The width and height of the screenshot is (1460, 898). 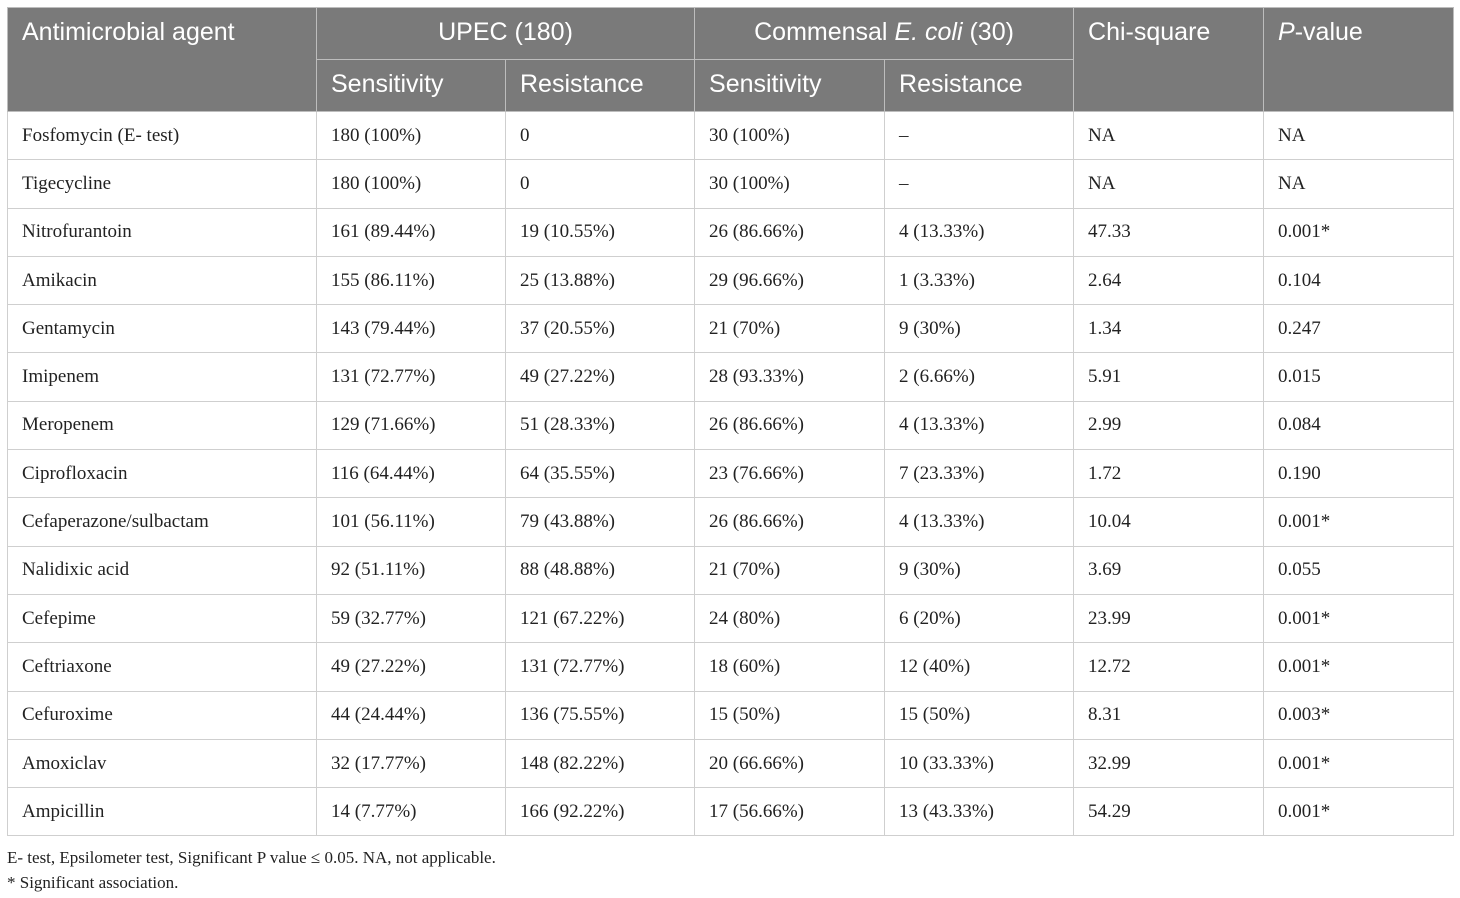 What do you see at coordinates (979, 812) in the screenshot?
I see `commensal-resistance-cell: 13 (43.33%)` at bounding box center [979, 812].